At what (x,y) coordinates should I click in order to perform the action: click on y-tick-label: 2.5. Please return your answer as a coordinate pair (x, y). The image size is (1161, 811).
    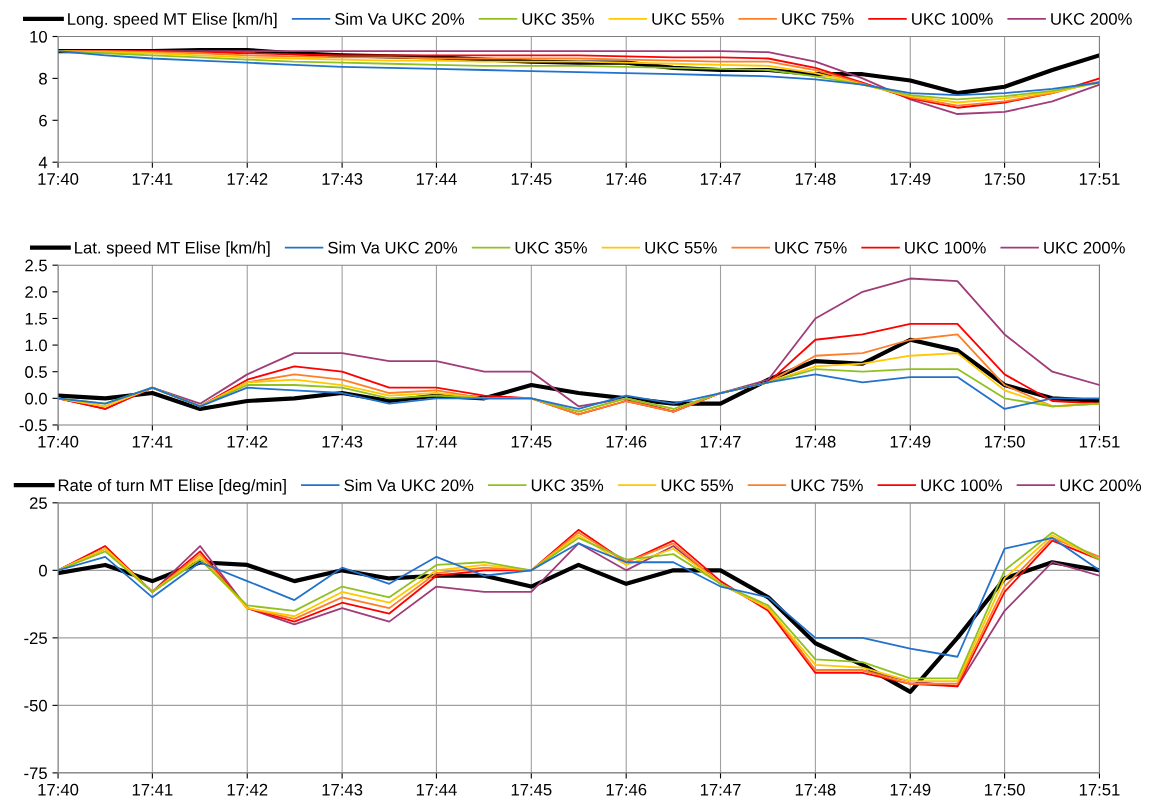
    Looking at the image, I should click on (36, 265).